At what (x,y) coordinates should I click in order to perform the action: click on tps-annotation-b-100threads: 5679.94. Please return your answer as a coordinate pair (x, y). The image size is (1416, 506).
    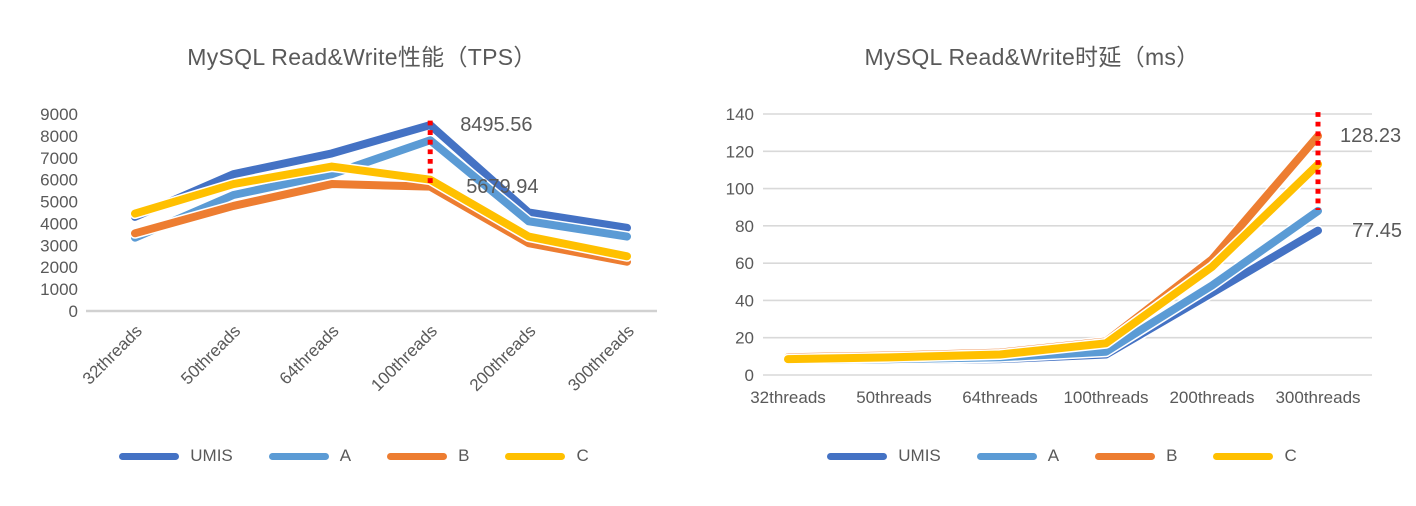
    Looking at the image, I should click on (502, 186).